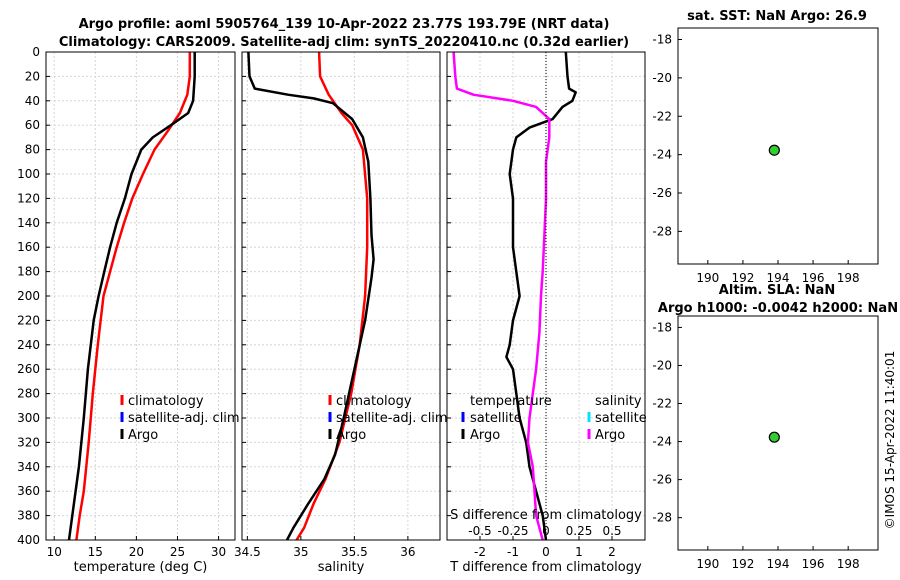 The image size is (900, 580). What do you see at coordinates (177, 552) in the screenshot?
I see `x-tick-label: 25` at bounding box center [177, 552].